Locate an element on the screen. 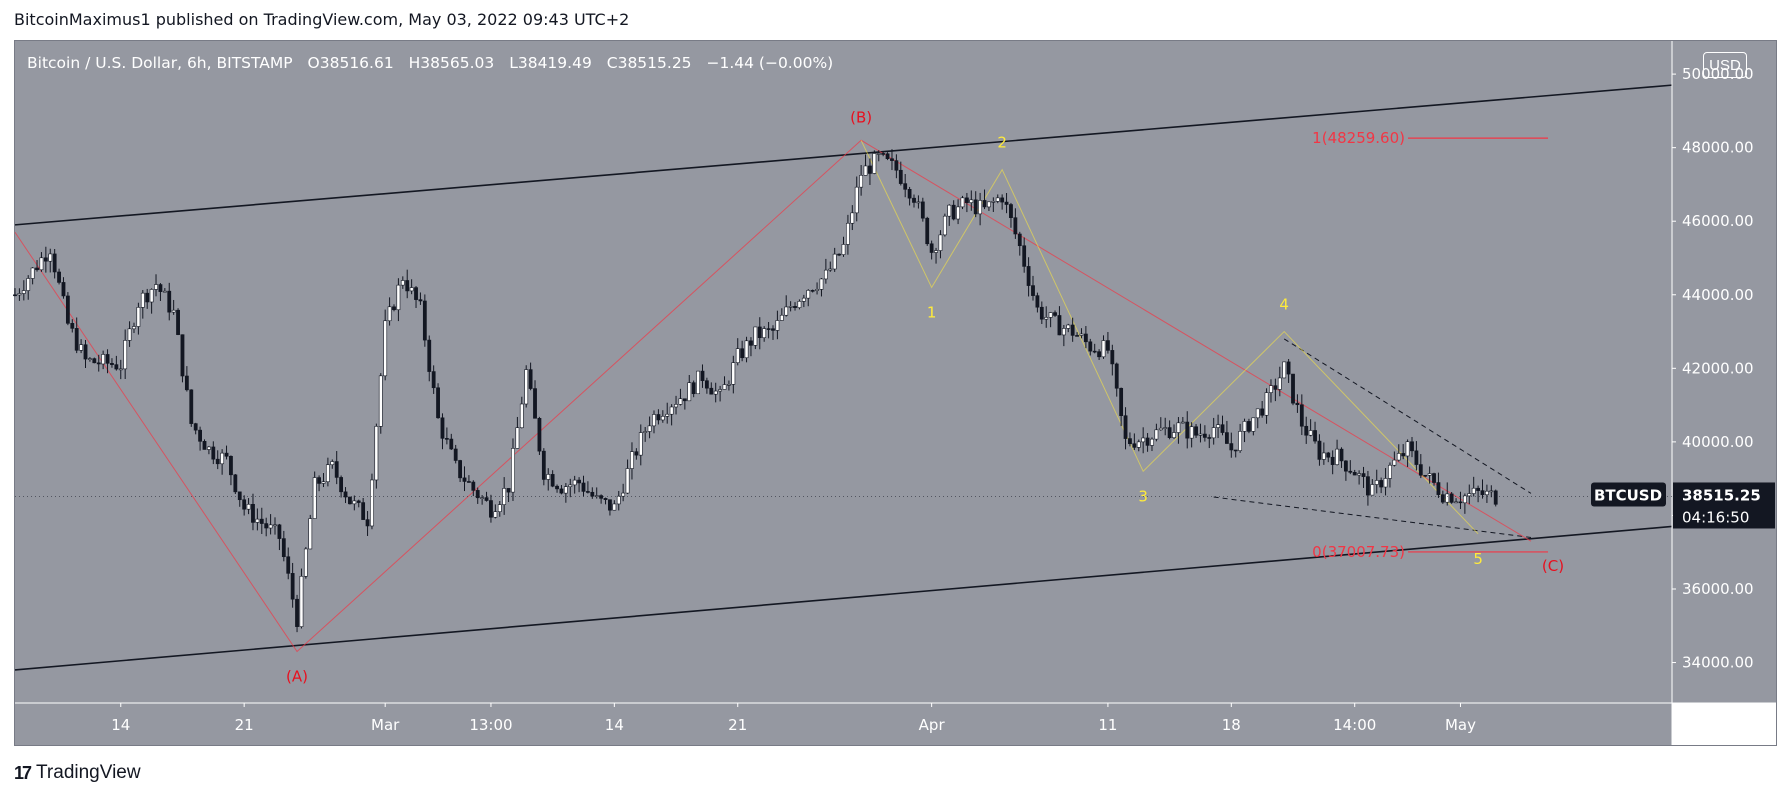 This screenshot has width=1791, height=800. price-tick-label: 42000.00 is located at coordinates (1718, 368).